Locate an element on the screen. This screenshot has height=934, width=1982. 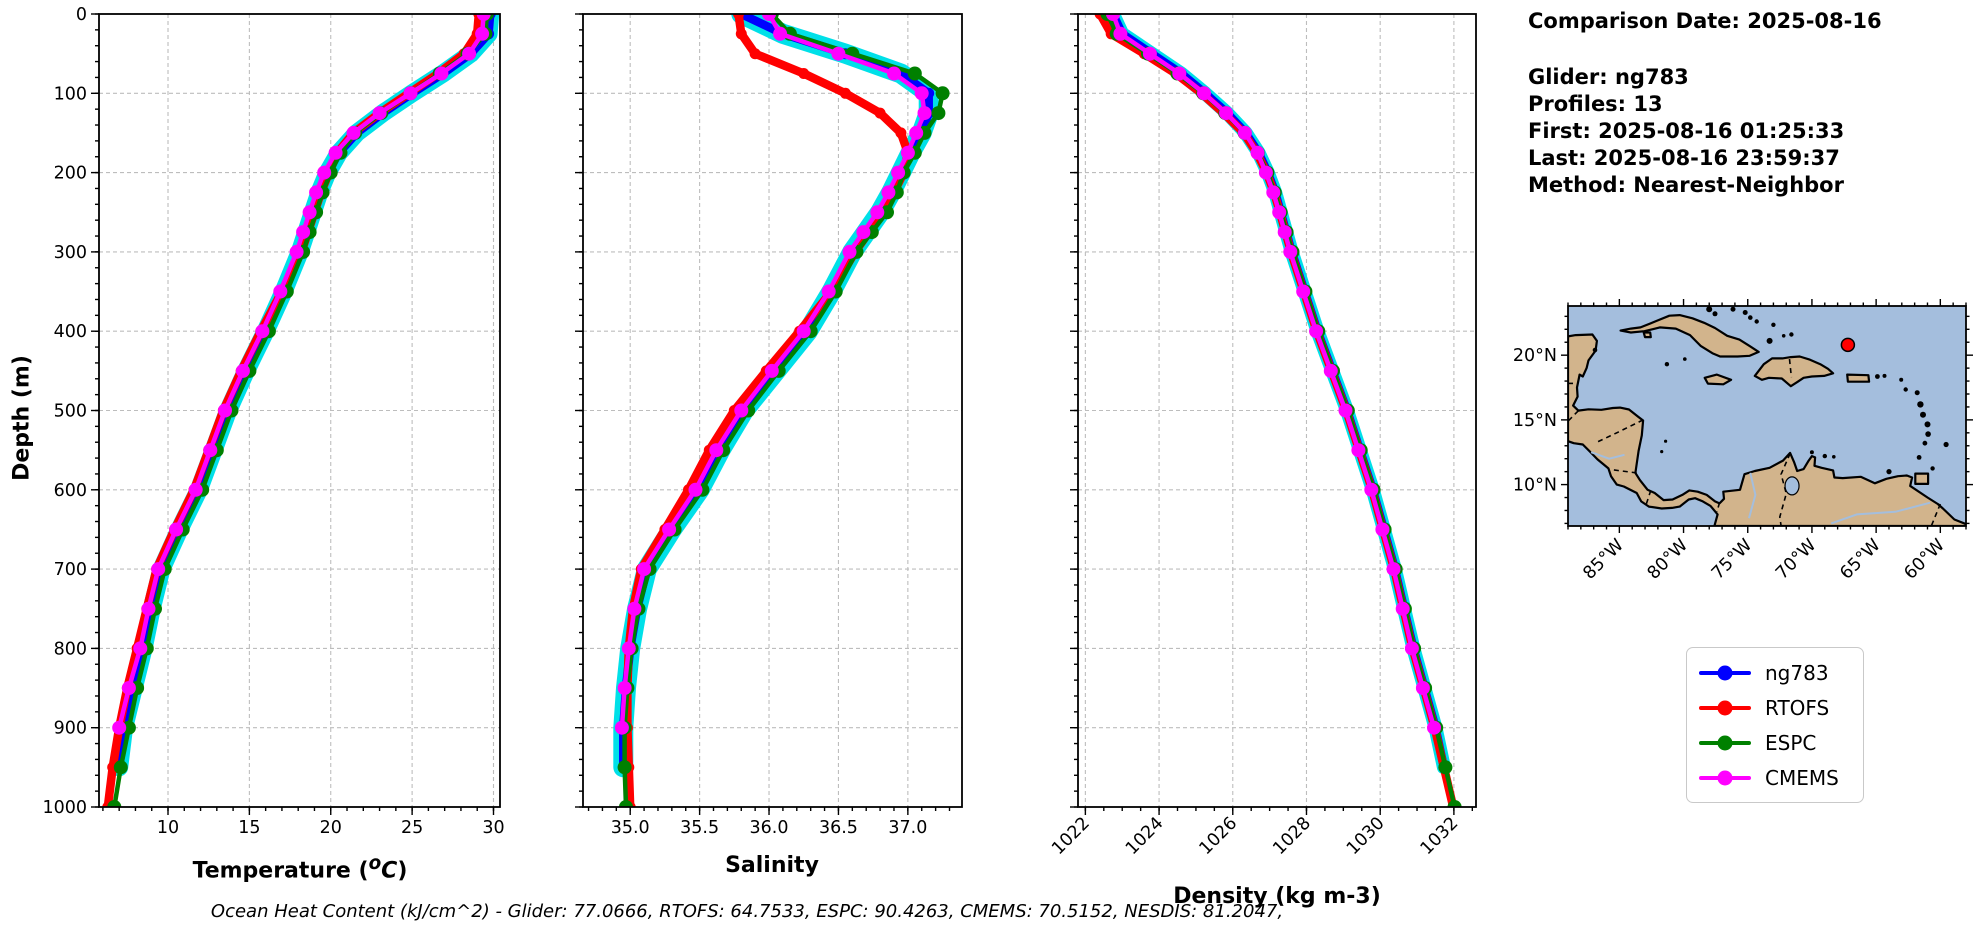
legend-item-ESPC: ESPC is located at coordinates (1775, 742).